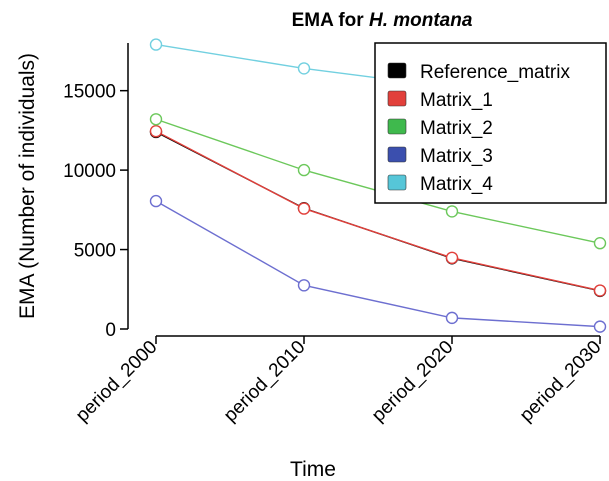  Describe the element at coordinates (27, 186) in the screenshot. I see `y-axis-title: EMA (Number of individuals)` at that location.